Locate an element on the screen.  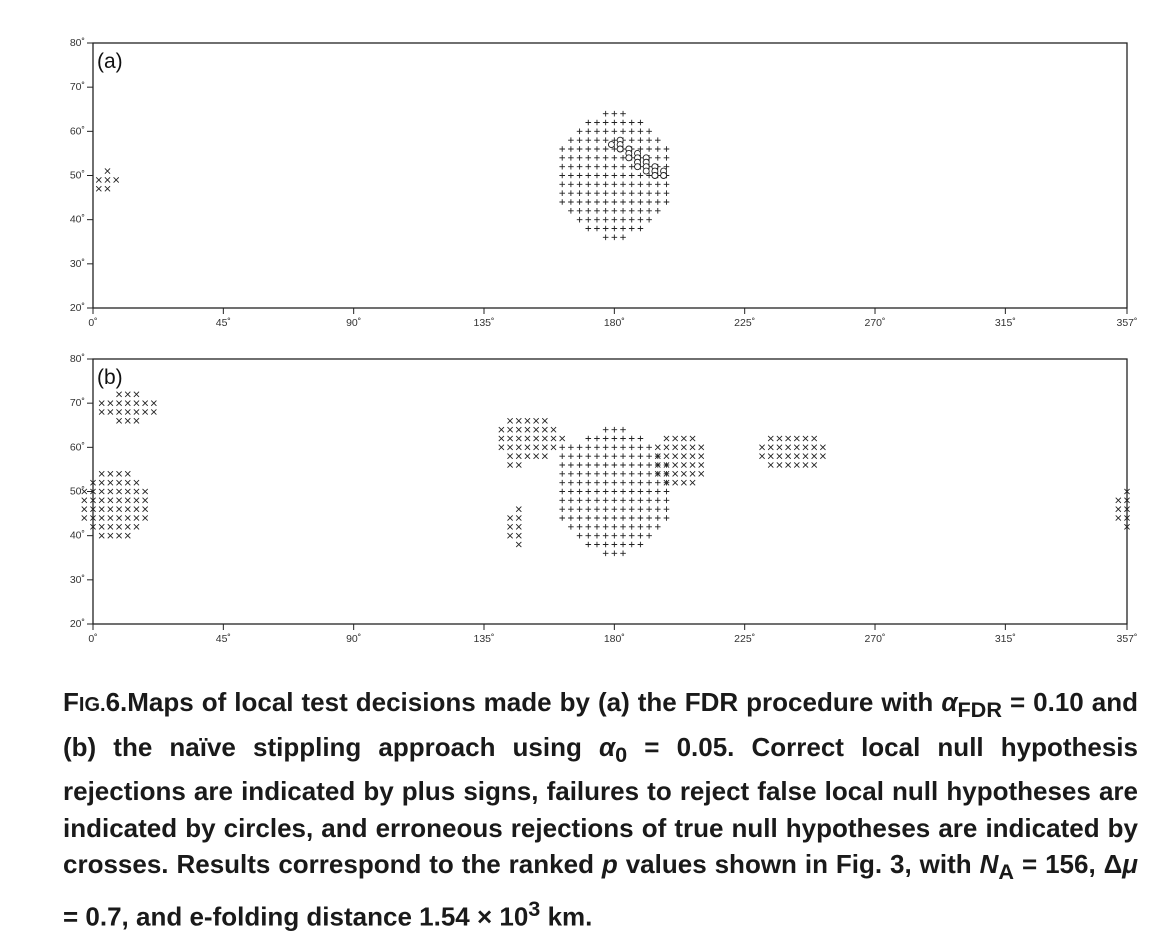
caption-text-5: = 156, Δ is located at coordinates (1068, 864).